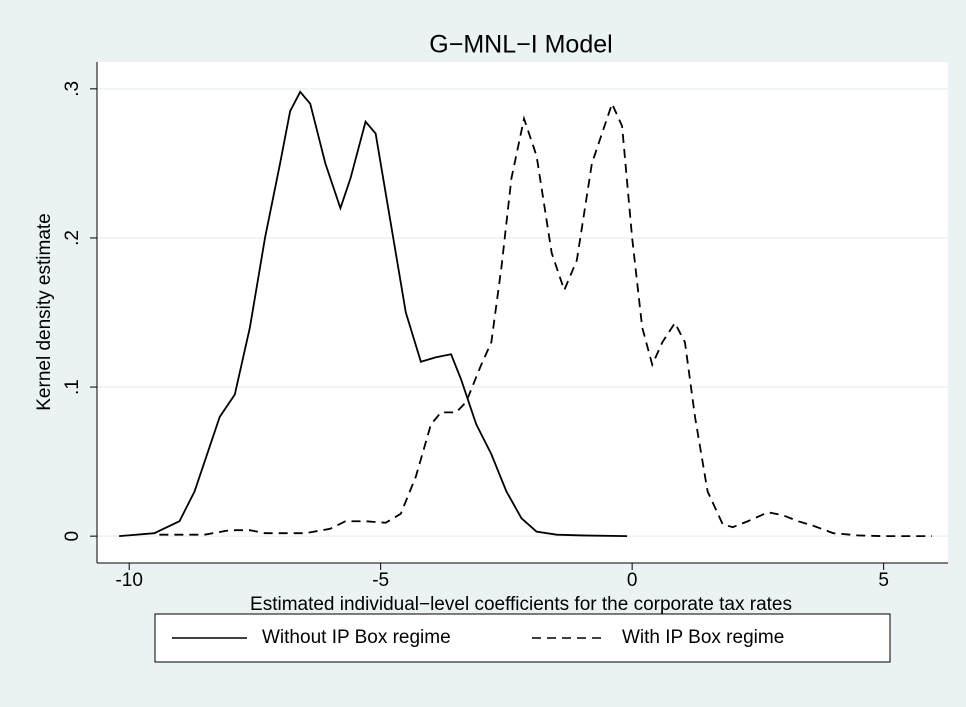  I want to click on x-tick-label: -5, so click(380, 580).